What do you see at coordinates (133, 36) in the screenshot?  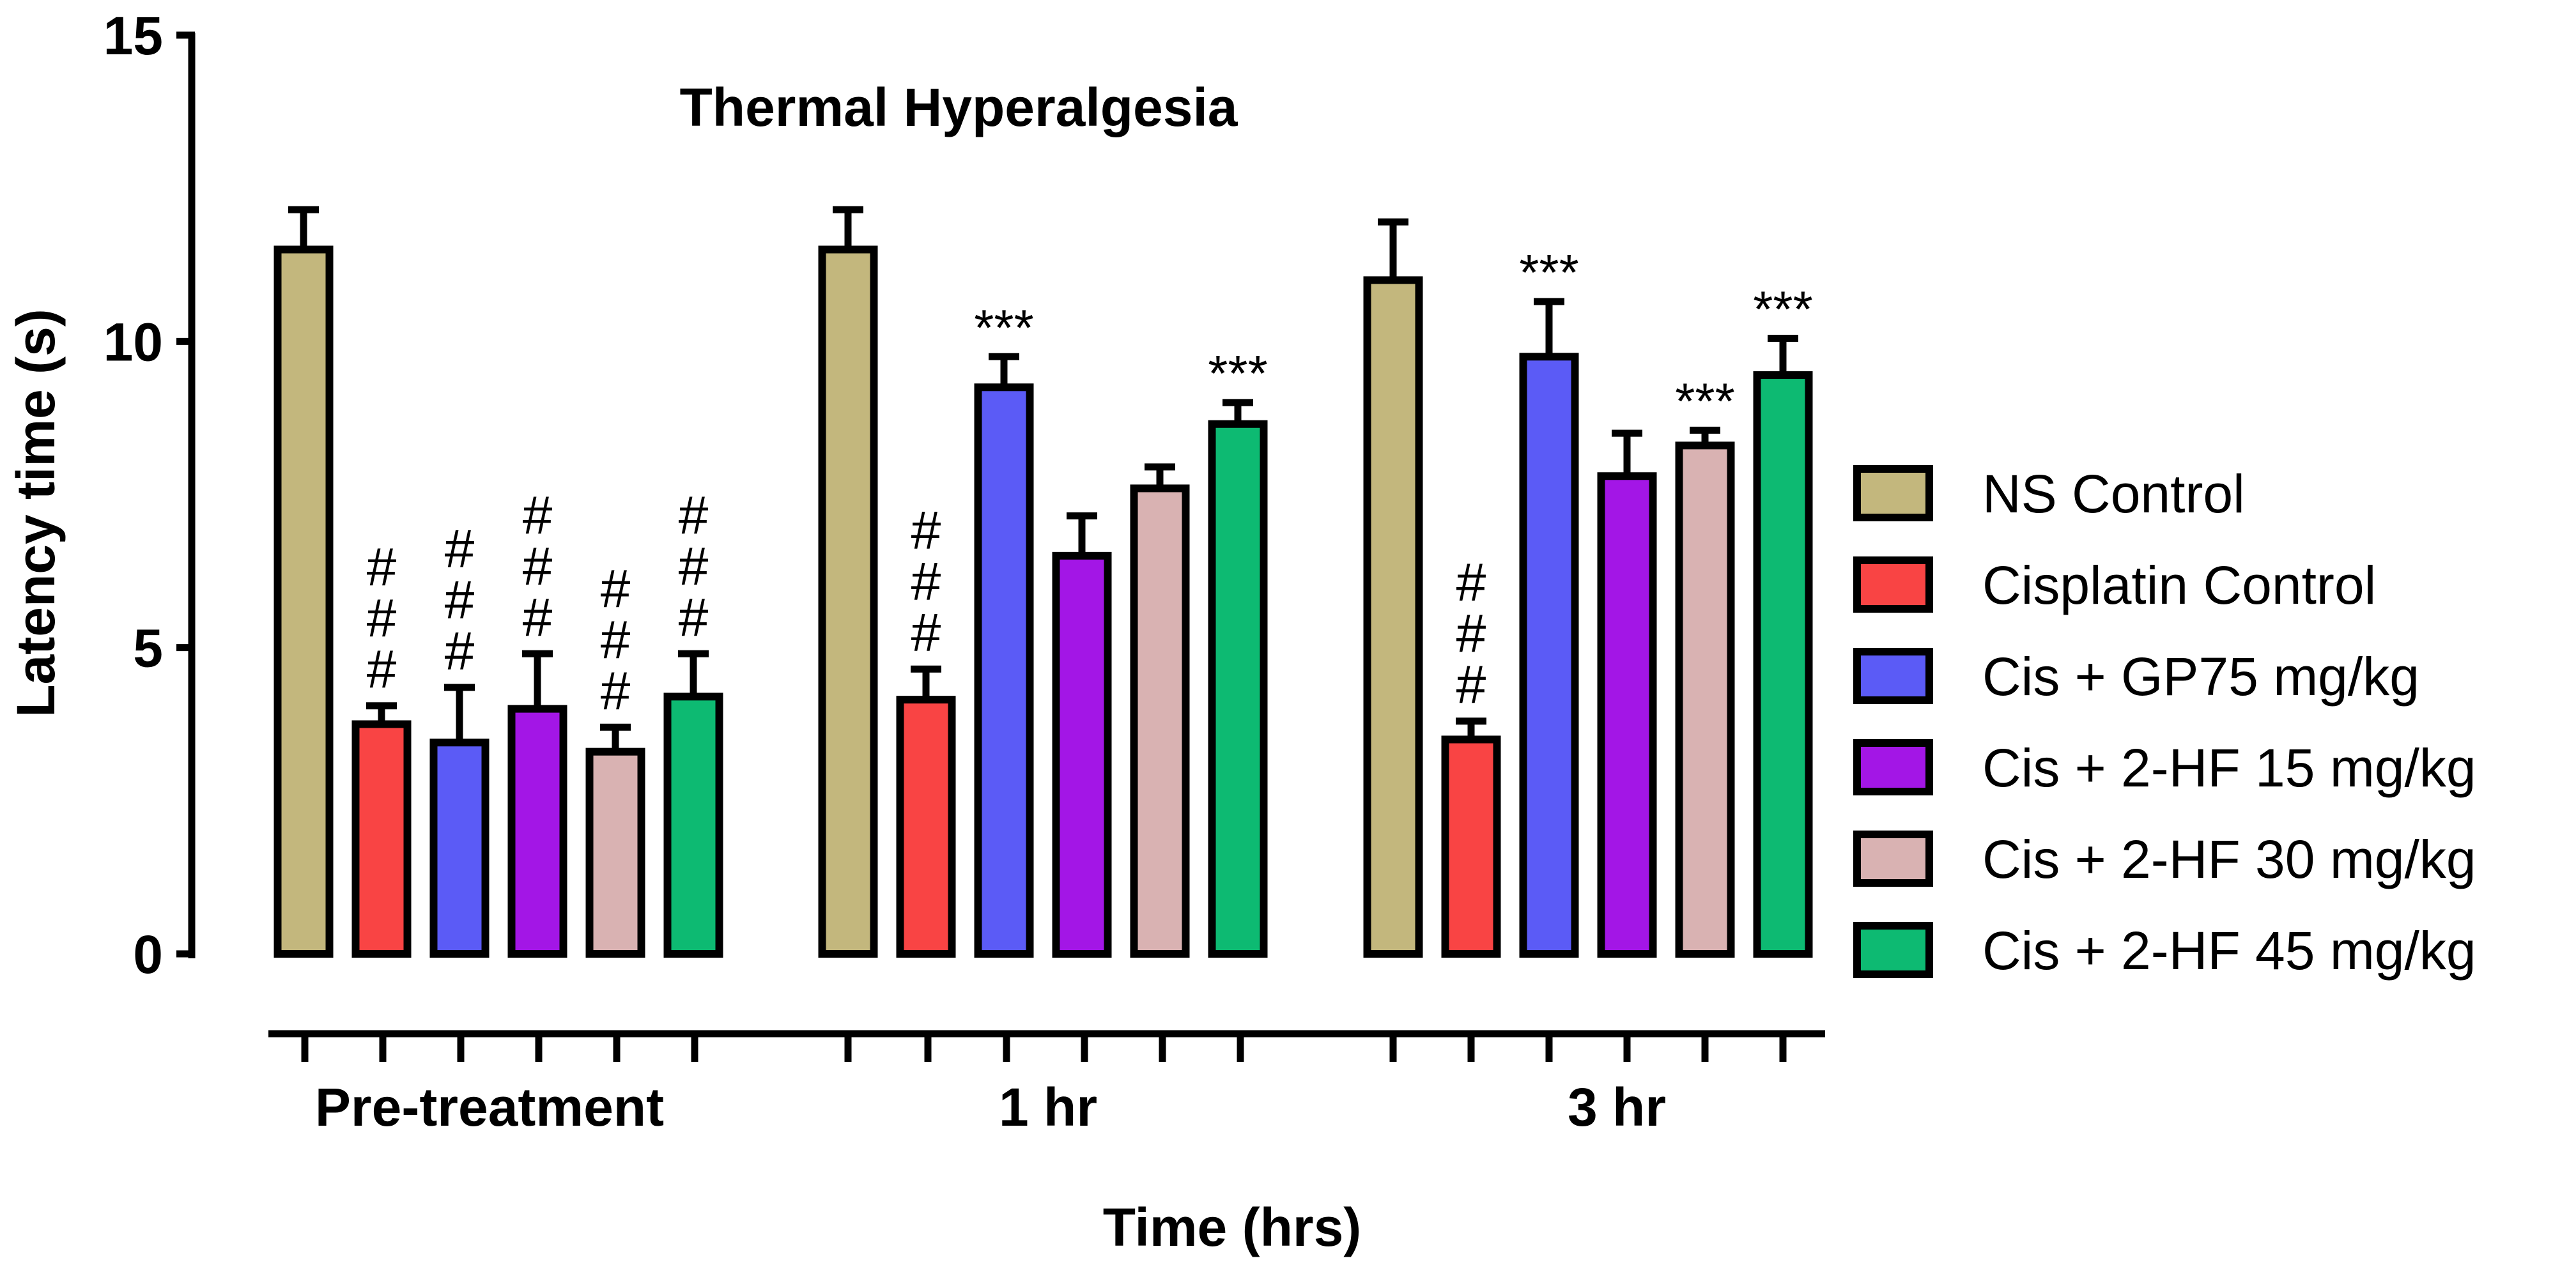 I see `y-tick-label: 15` at bounding box center [133, 36].